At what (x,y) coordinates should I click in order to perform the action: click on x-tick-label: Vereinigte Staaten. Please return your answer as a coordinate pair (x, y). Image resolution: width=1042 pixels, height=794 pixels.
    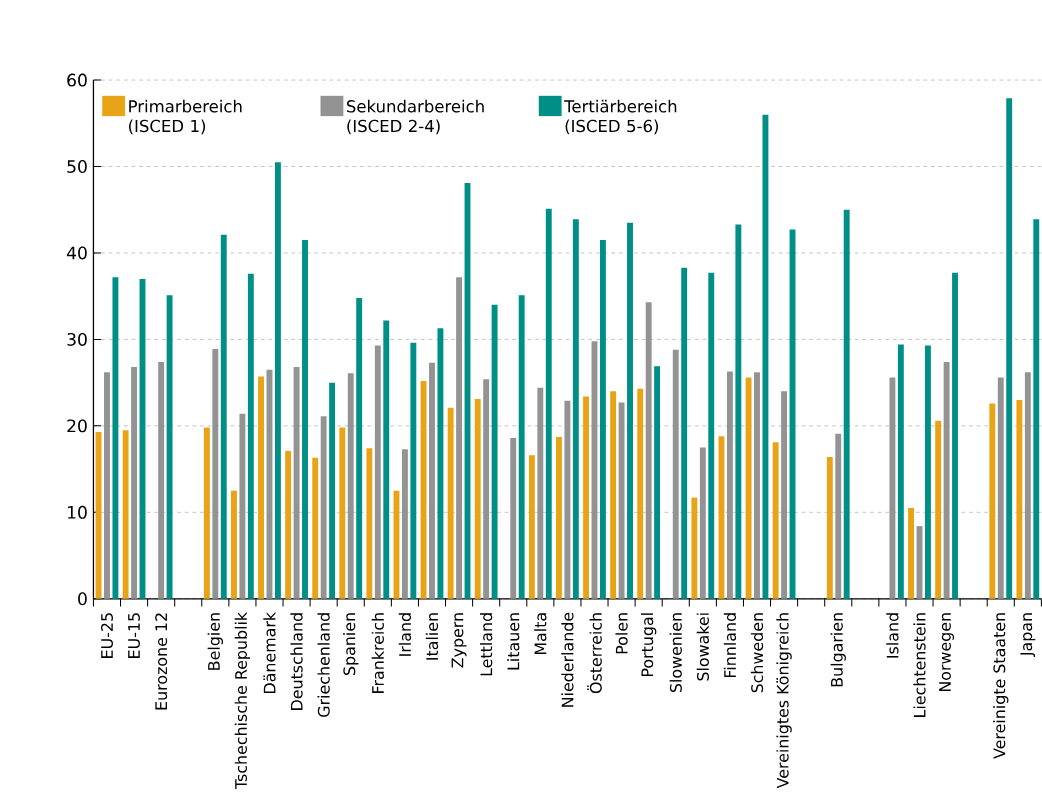
    Looking at the image, I should click on (1001, 686).